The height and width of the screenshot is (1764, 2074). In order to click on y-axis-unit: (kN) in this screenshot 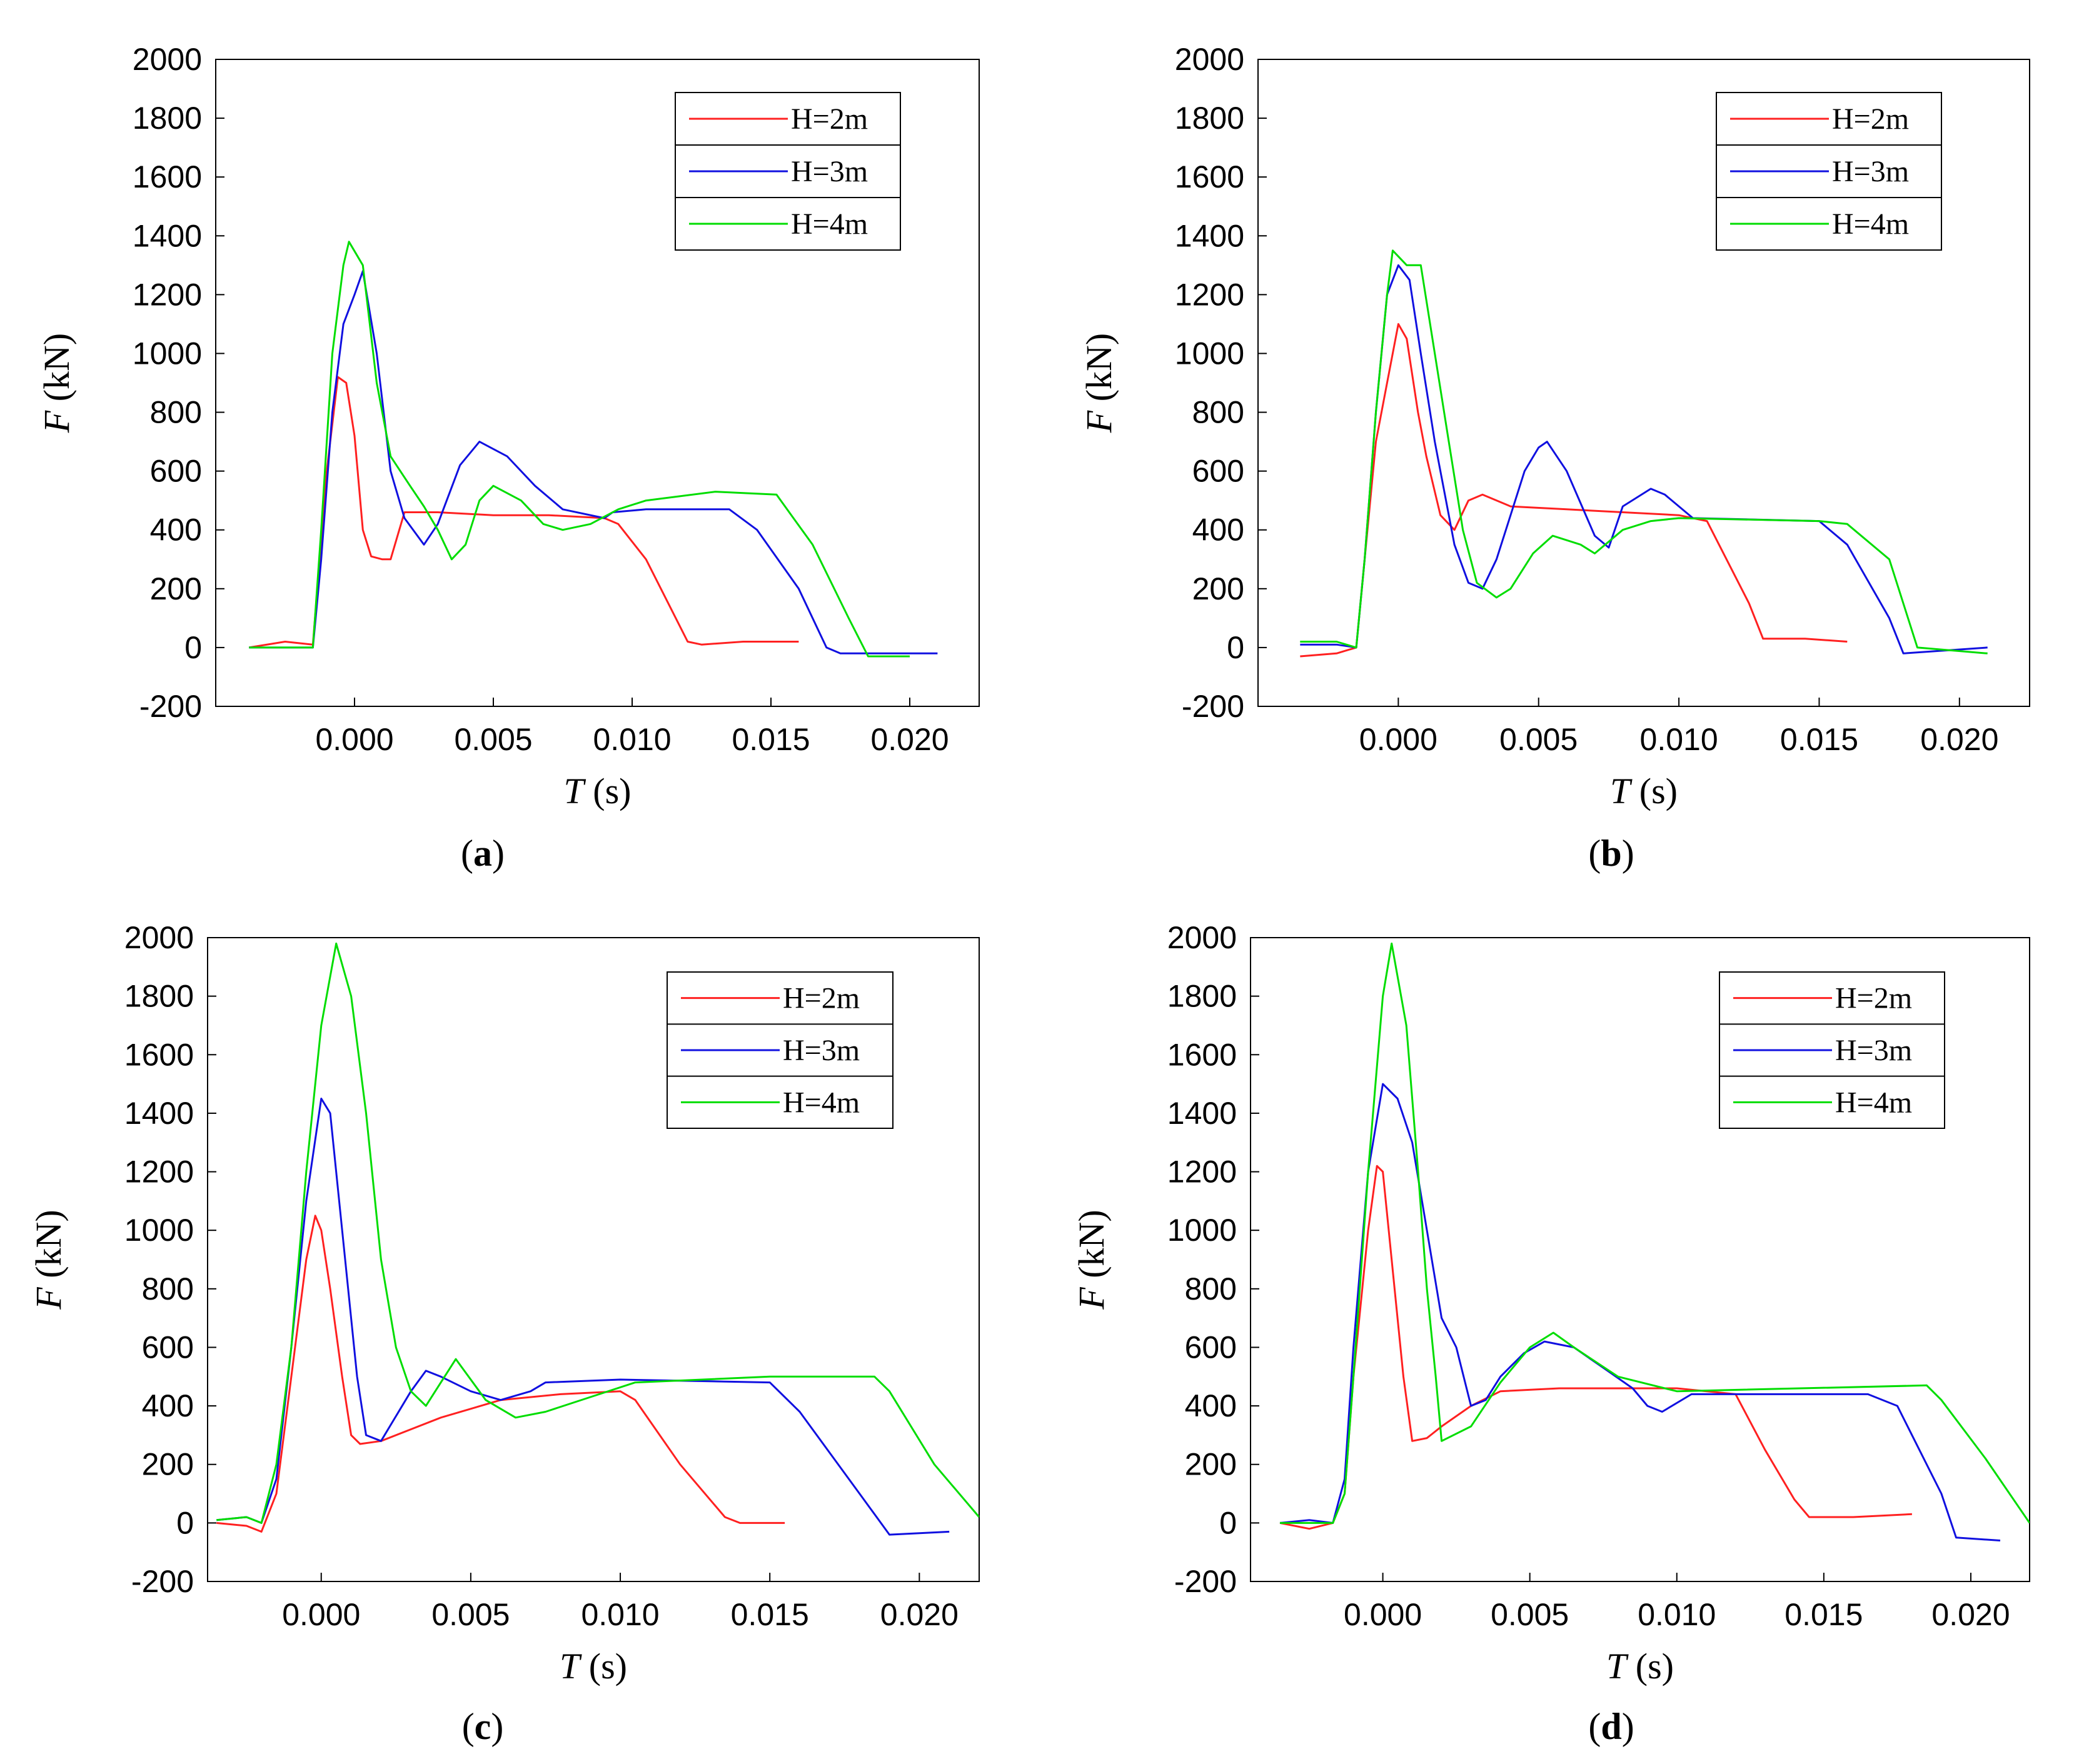, I will do `click(48, 1248)`.